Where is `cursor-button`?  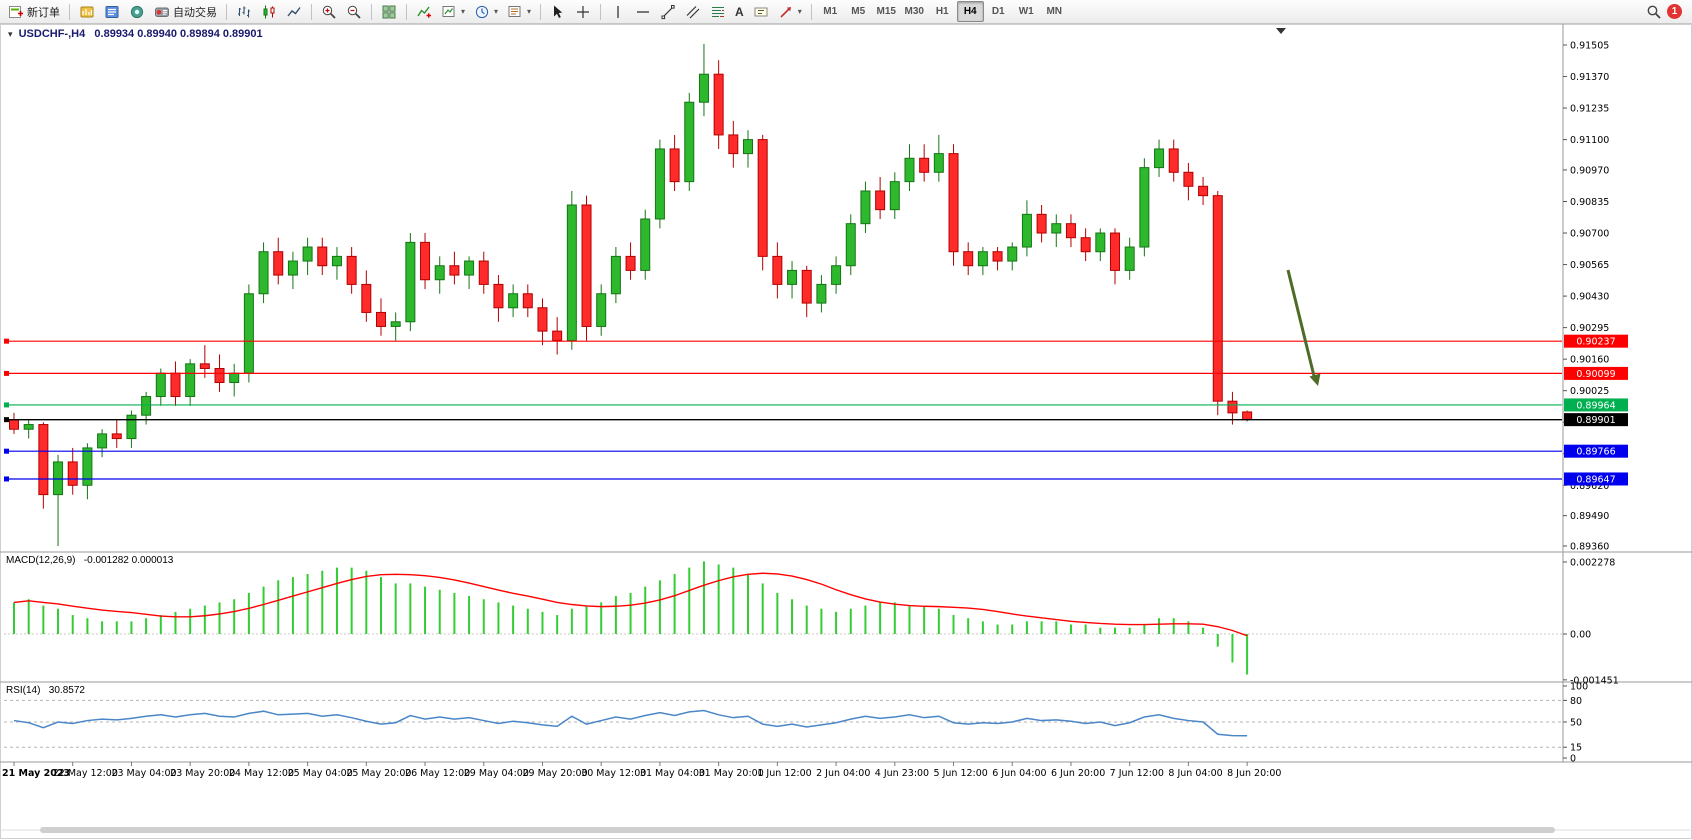
cursor-button is located at coordinates (558, 11).